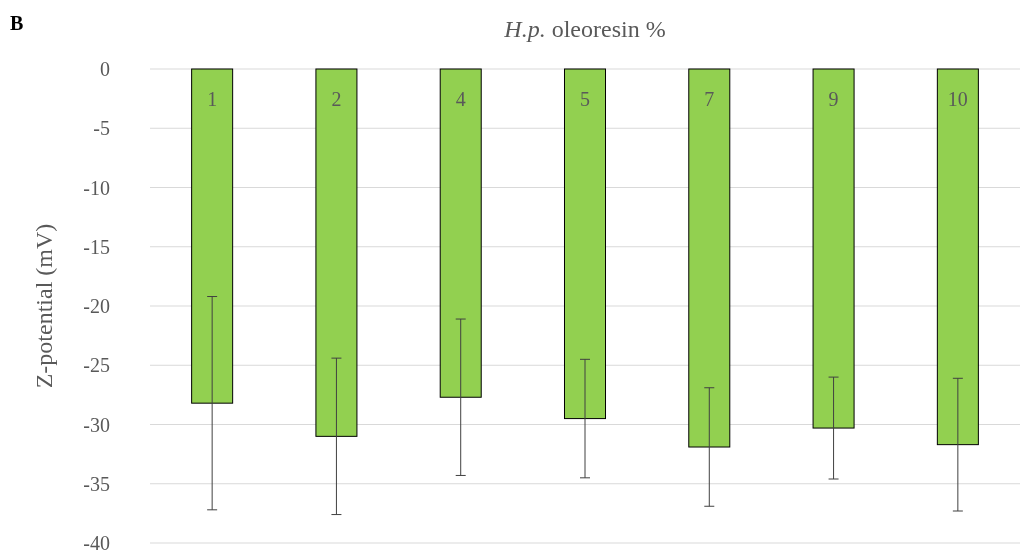 This screenshot has height=556, width=1032. What do you see at coordinates (96, 365) in the screenshot?
I see `y-tick-label: -25` at bounding box center [96, 365].